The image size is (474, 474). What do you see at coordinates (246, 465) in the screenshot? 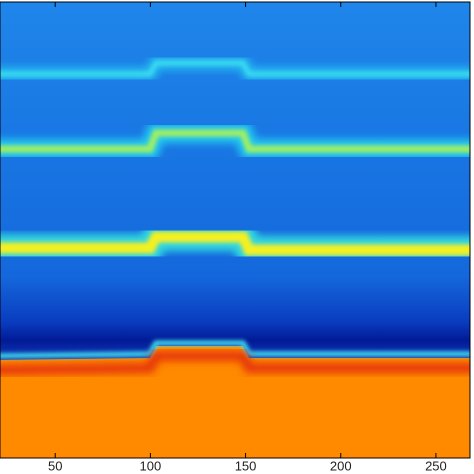
I see `x-tick-label: 150` at bounding box center [246, 465].